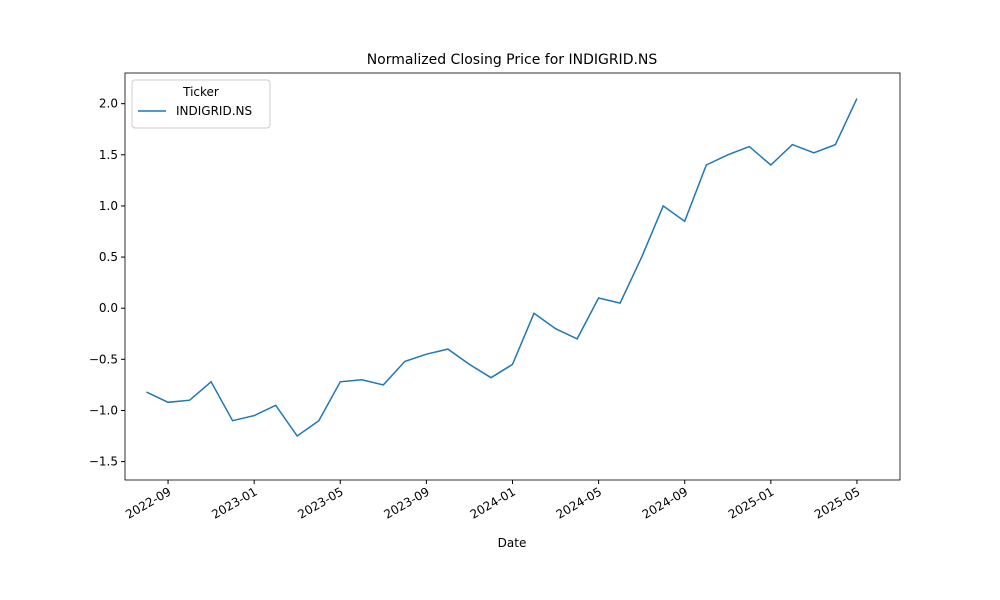 The height and width of the screenshot is (600, 1000). I want to click on legend: Ticker INDIGRID.NS, so click(201, 104).